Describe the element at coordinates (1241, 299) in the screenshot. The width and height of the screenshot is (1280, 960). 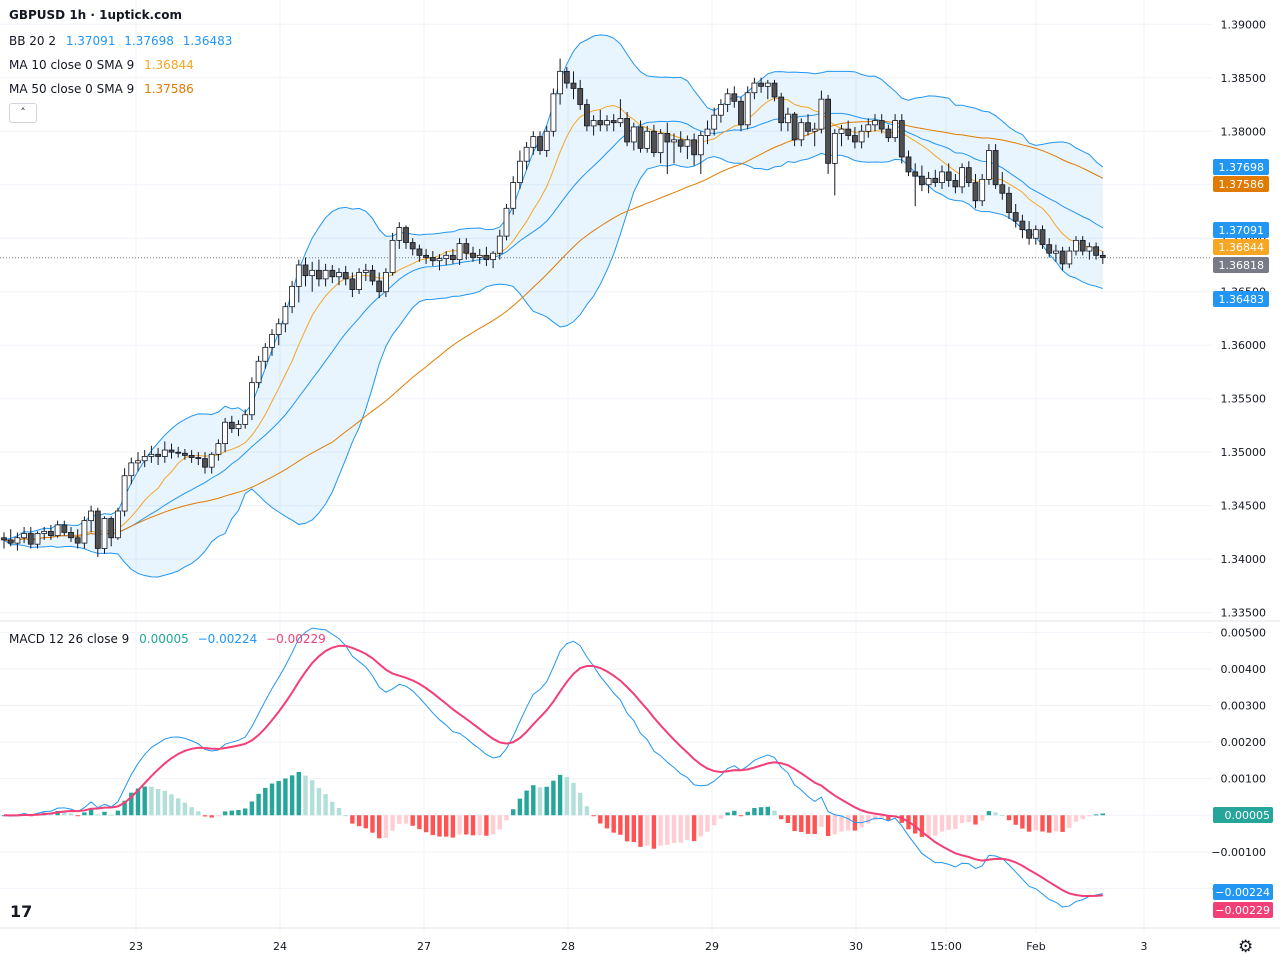
I see `price-label-5: 1.36483` at that location.